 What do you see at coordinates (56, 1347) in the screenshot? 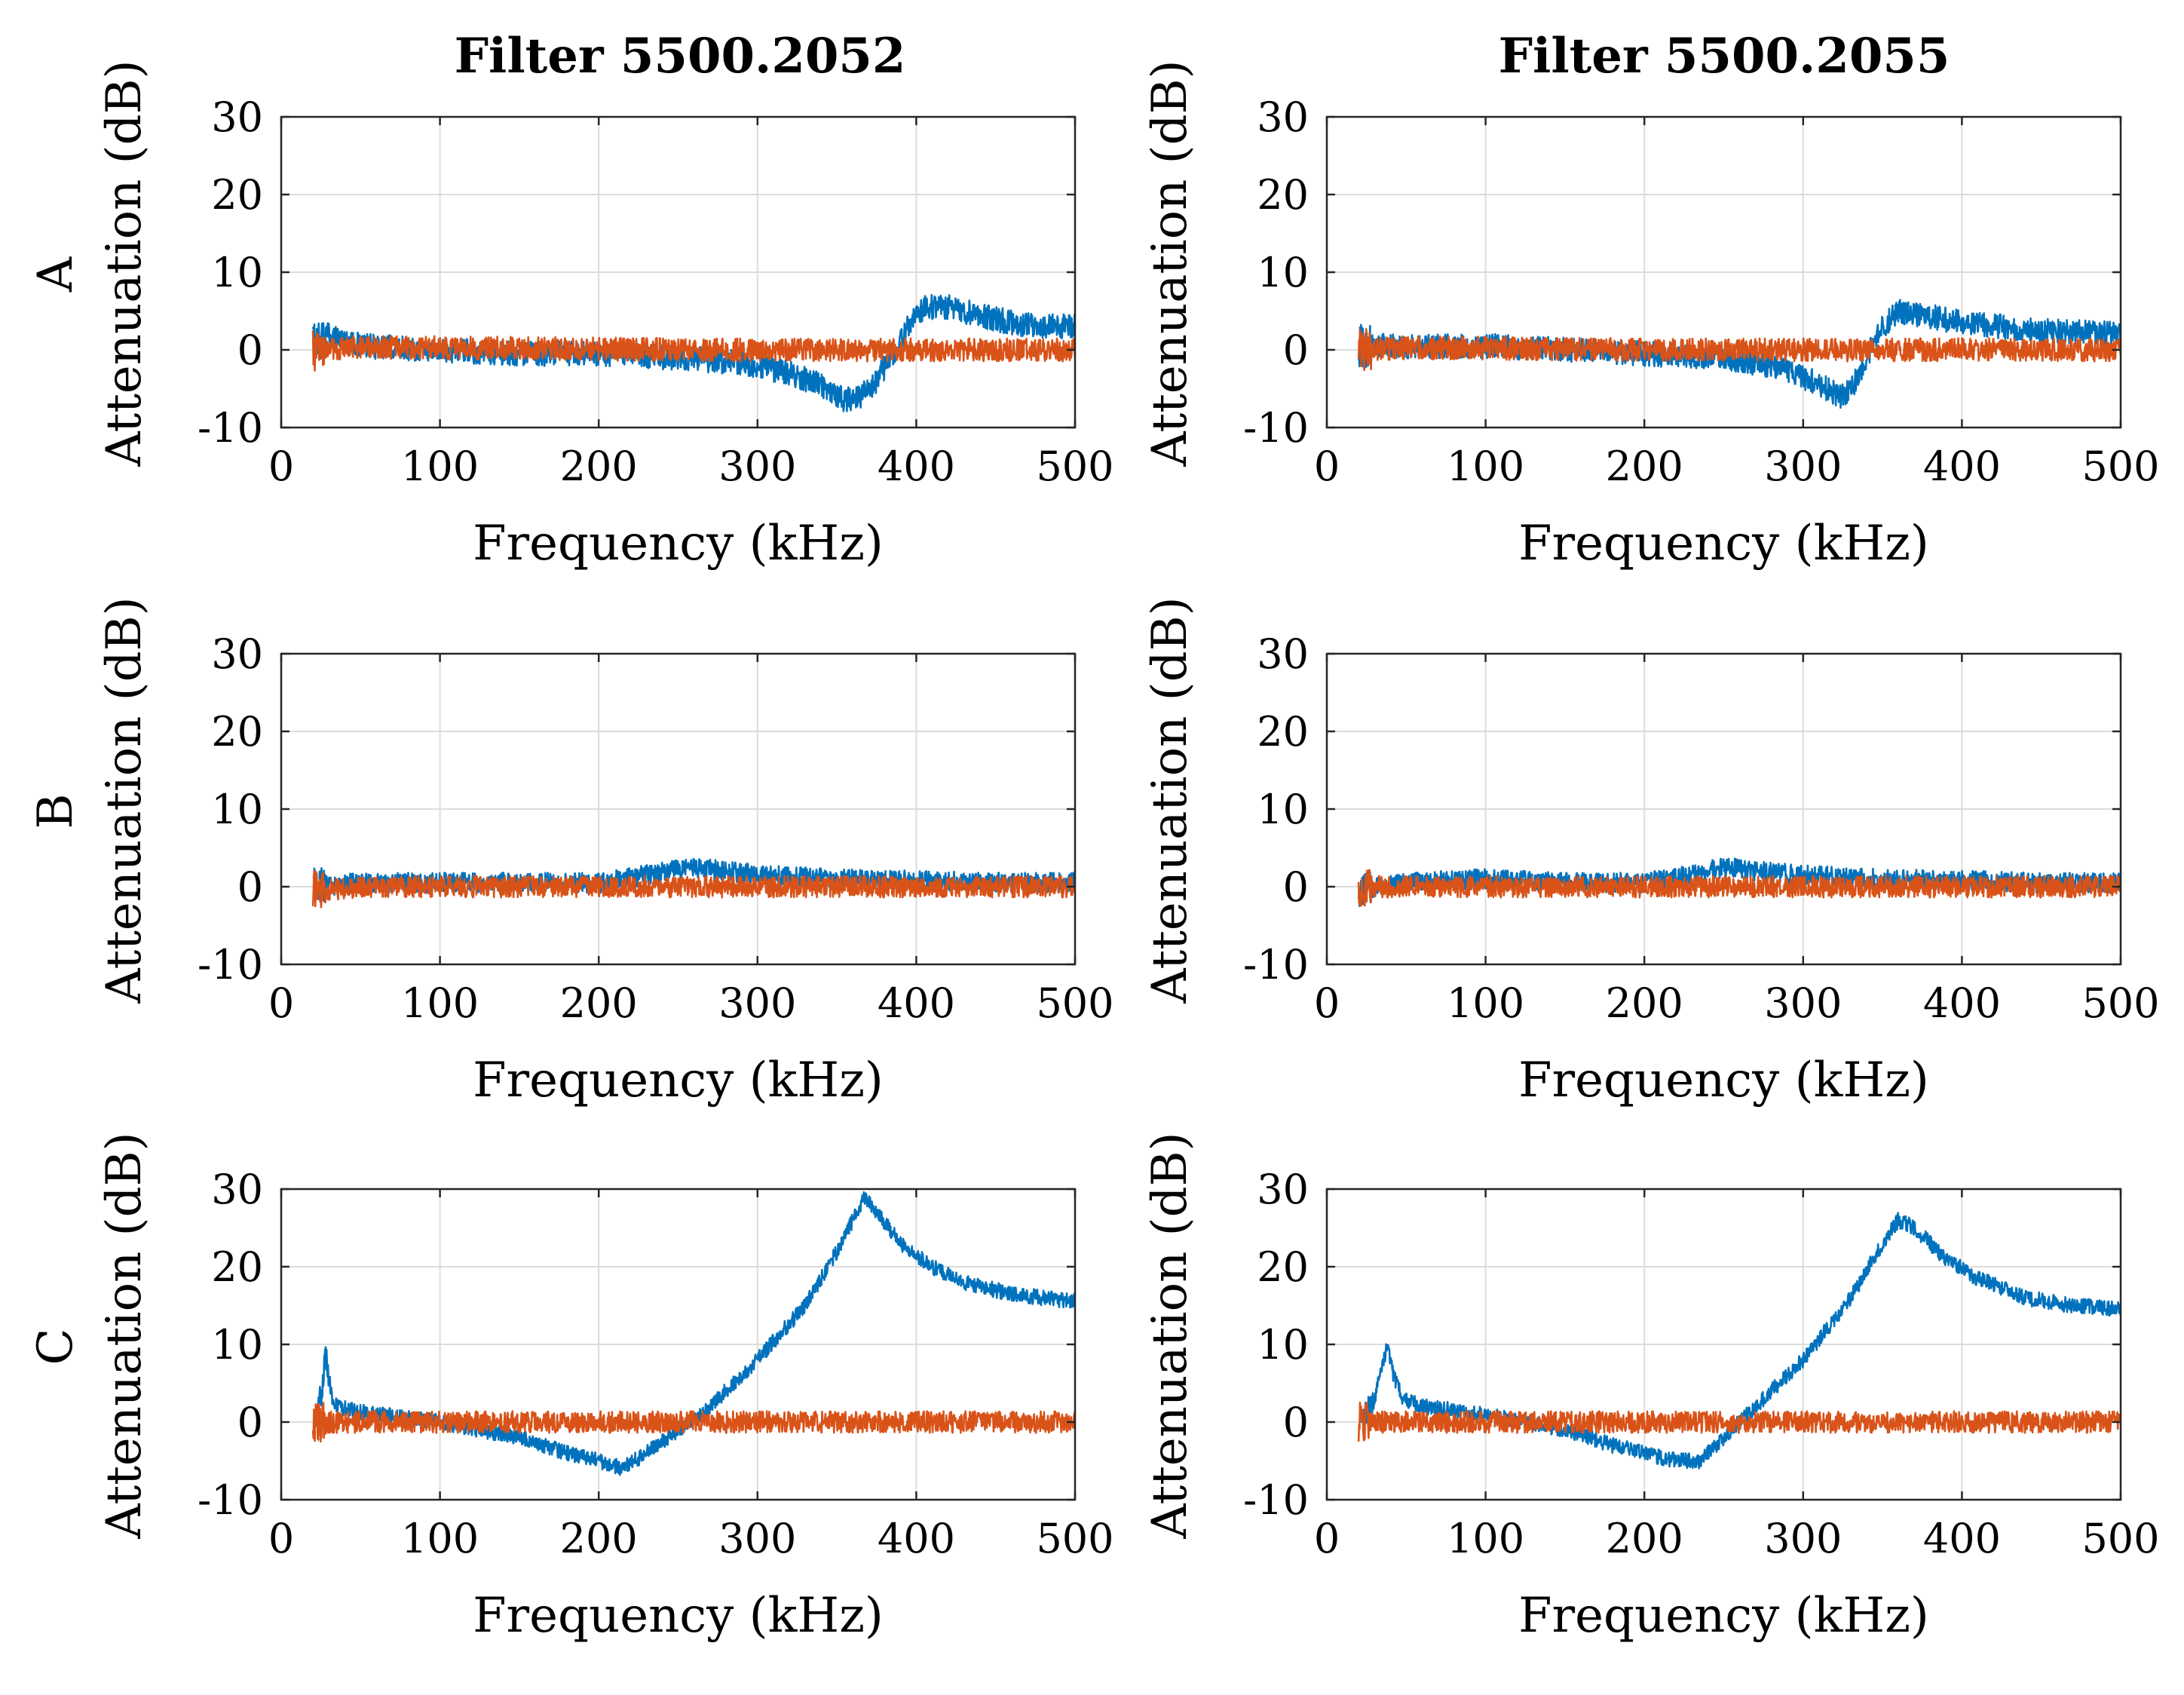
I see `row-label-c: C` at bounding box center [56, 1347].